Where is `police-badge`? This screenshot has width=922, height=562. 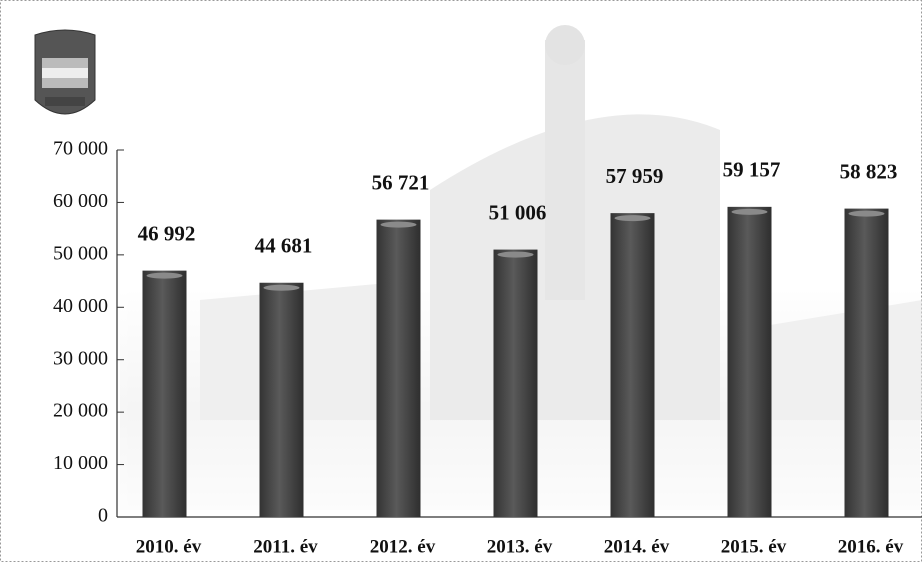
police-badge is located at coordinates (65, 72).